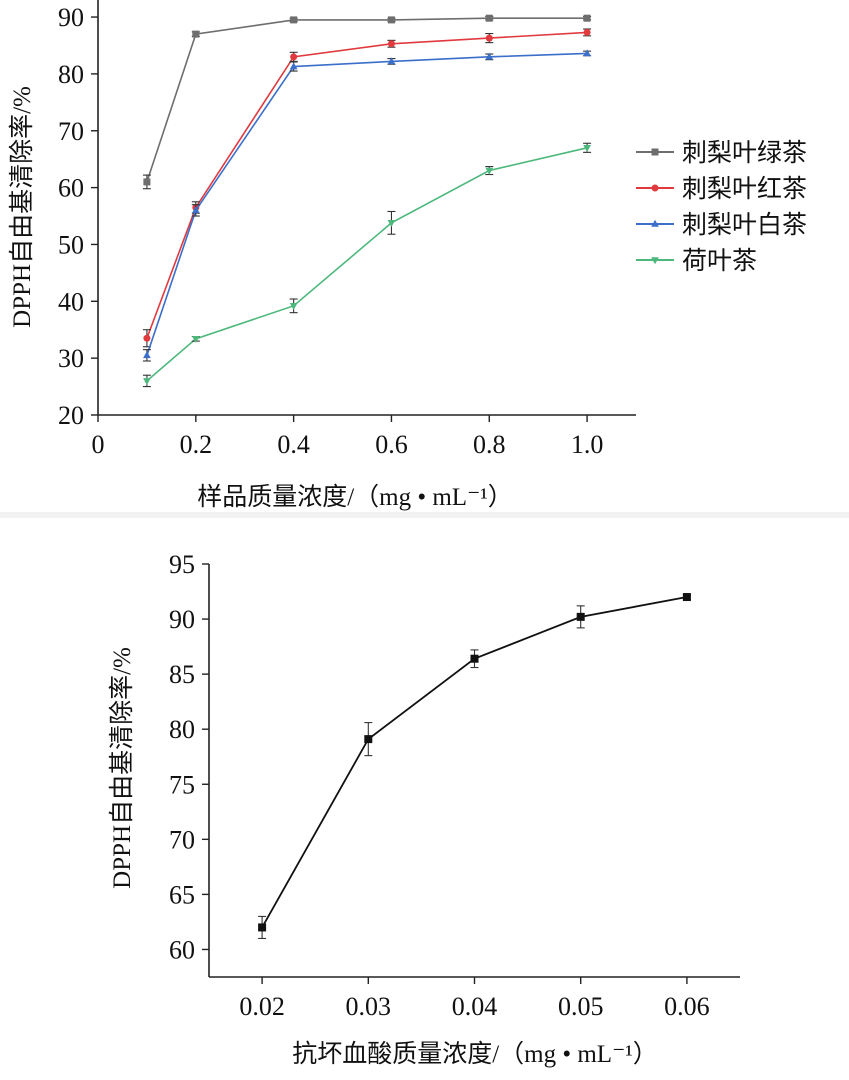 This screenshot has height=1080, width=849. What do you see at coordinates (182, 784) in the screenshot?
I see `y-tick-label: 75` at bounding box center [182, 784].